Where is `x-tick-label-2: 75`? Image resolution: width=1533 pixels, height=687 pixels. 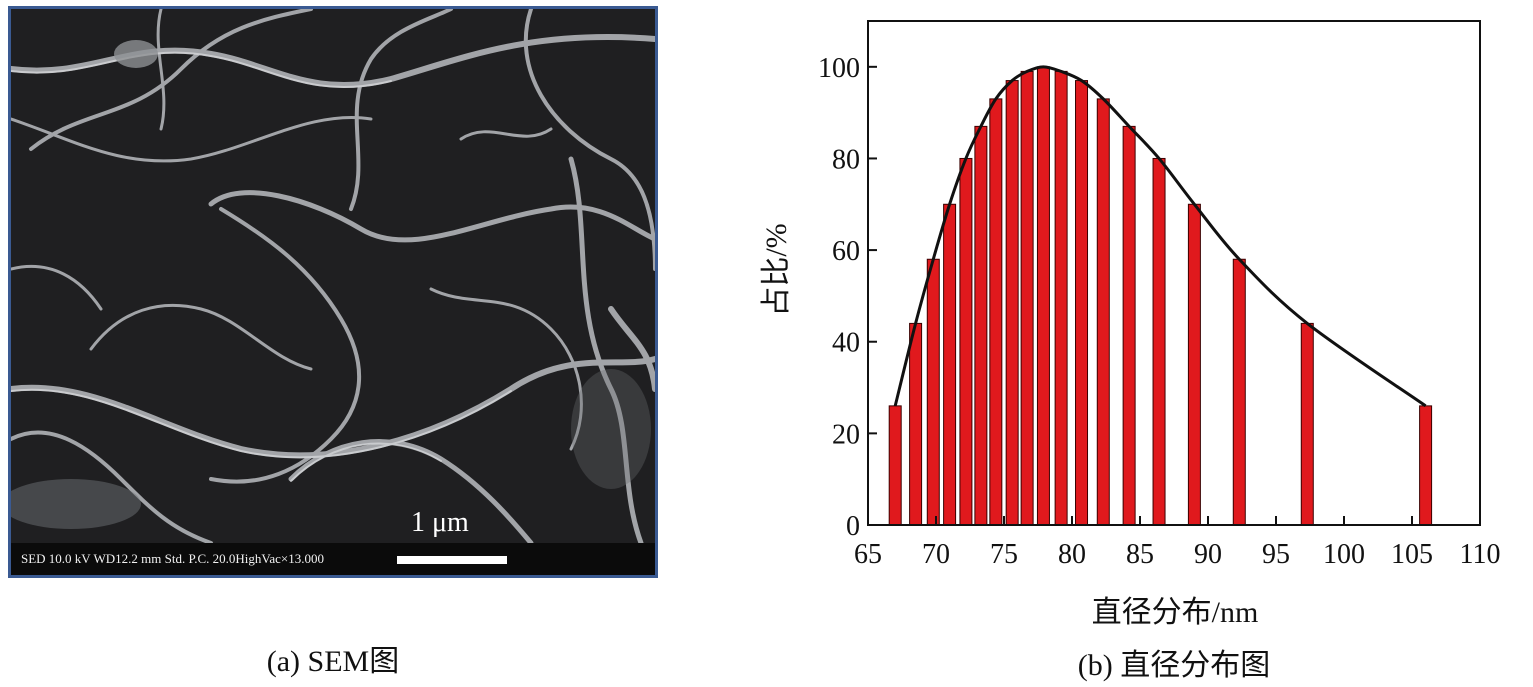 x-tick-label-2: 75 is located at coordinates (1004, 554).